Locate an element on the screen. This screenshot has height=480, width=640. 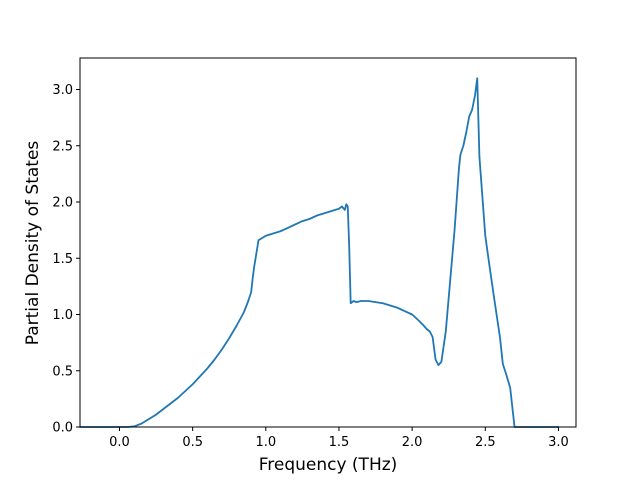
x-tick-label: 2.5 is located at coordinates (485, 442).